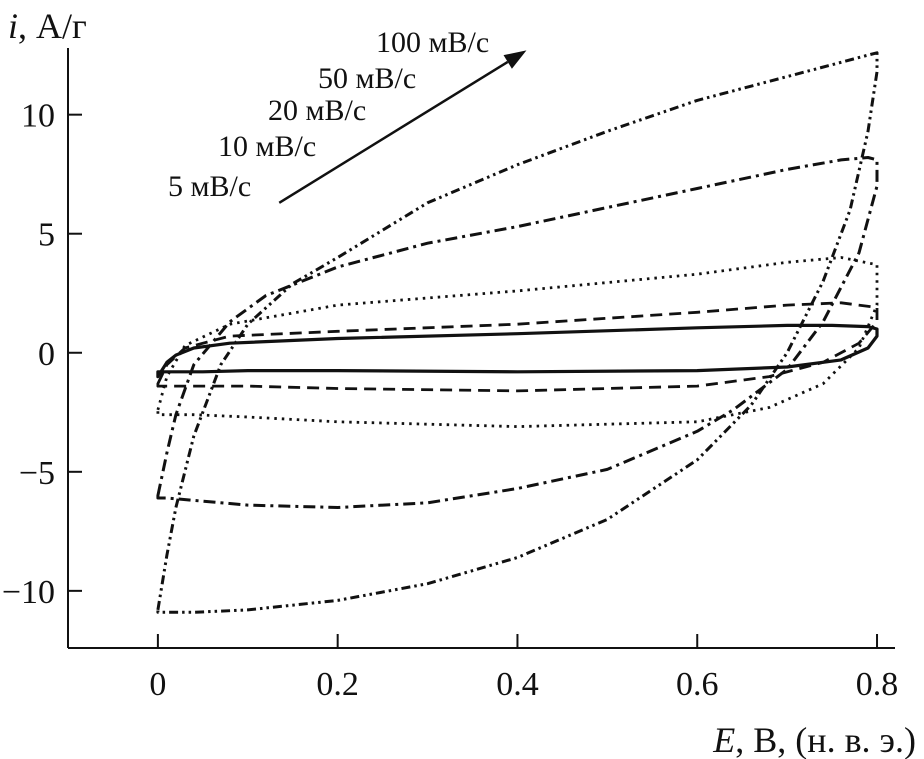 The height and width of the screenshot is (759, 924). I want to click on arrow-icon, so click(402, 127).